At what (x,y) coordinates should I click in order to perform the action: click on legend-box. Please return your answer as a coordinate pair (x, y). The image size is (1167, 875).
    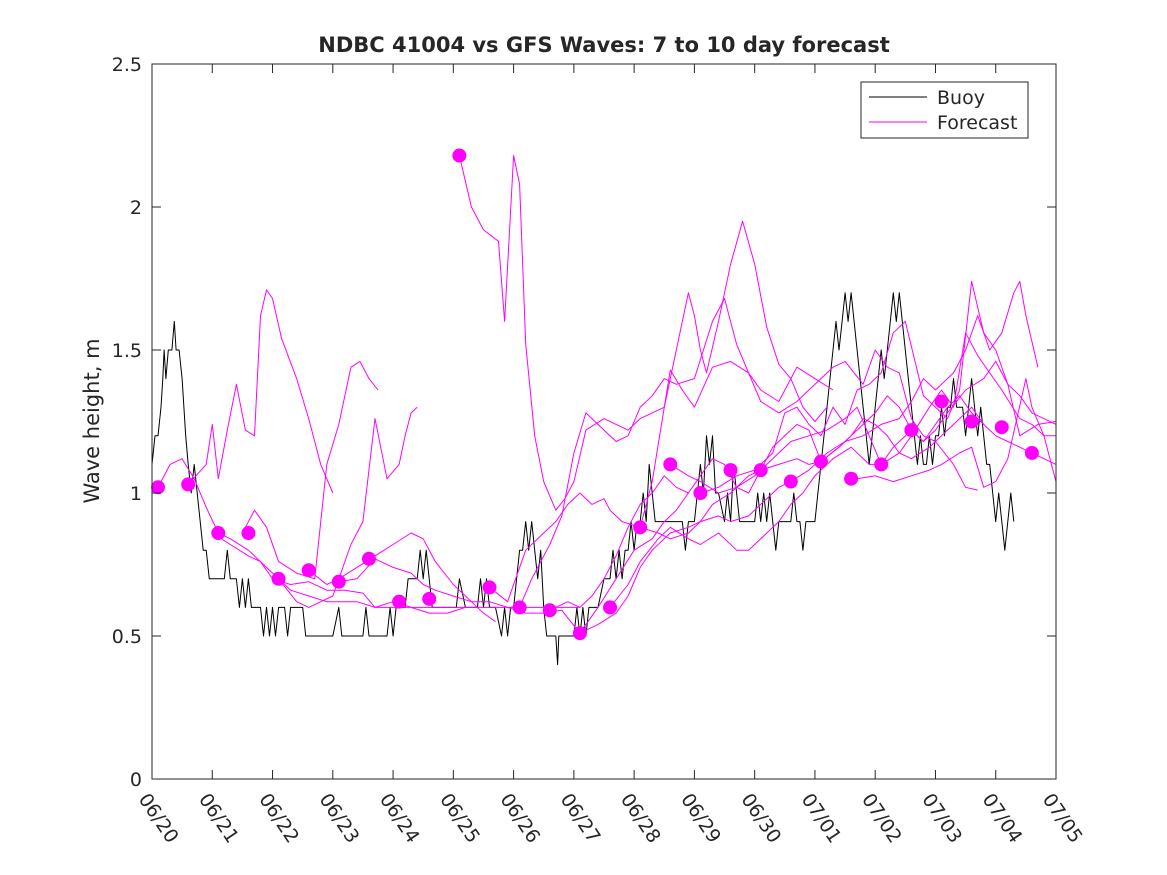
    Looking at the image, I should click on (944, 110).